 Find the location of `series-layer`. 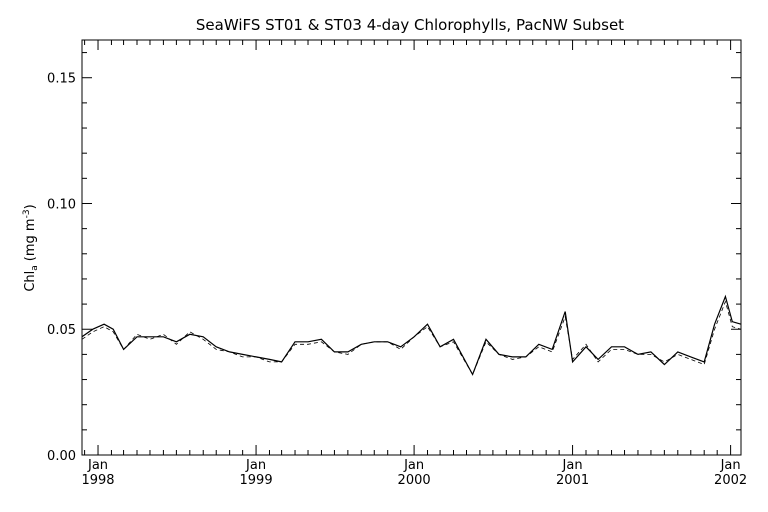

series-layer is located at coordinates (411, 335).